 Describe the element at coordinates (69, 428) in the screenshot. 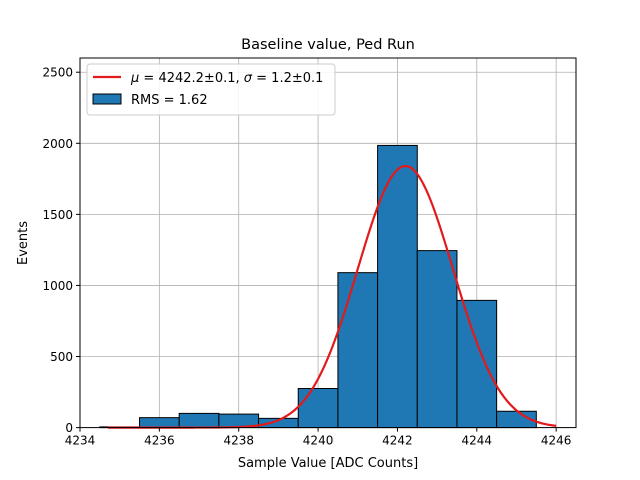

I see `y-tick-label: 0` at that location.